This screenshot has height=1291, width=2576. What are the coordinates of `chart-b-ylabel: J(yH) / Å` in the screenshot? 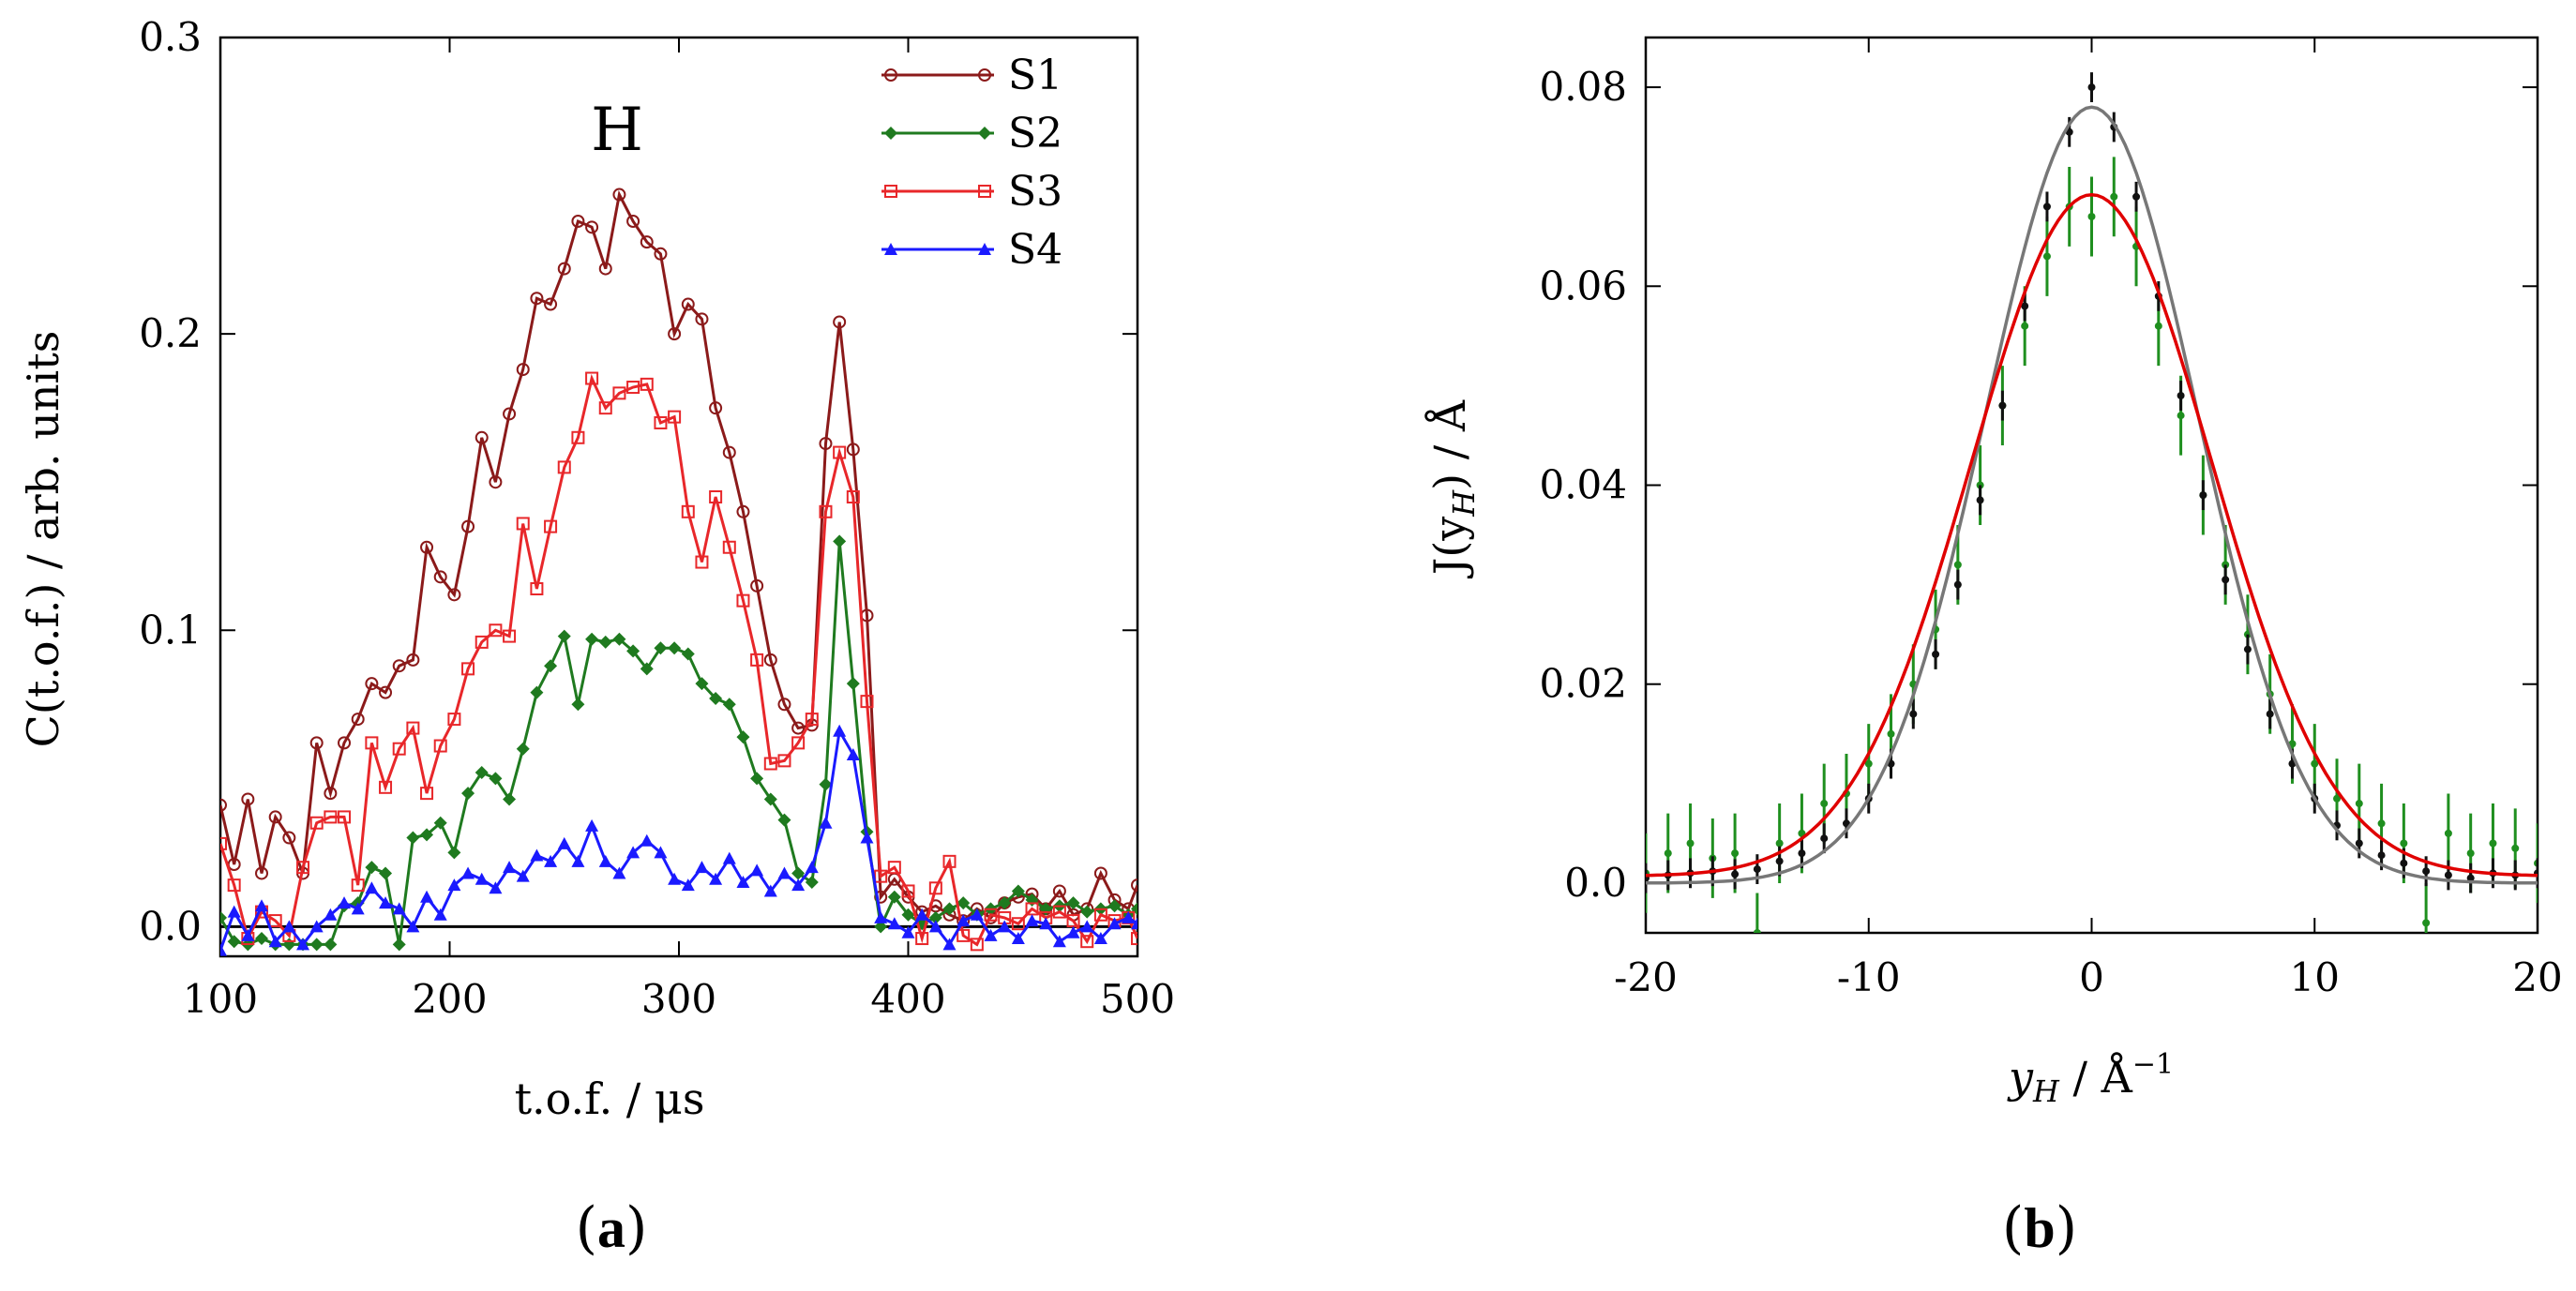 It's located at (1453, 488).